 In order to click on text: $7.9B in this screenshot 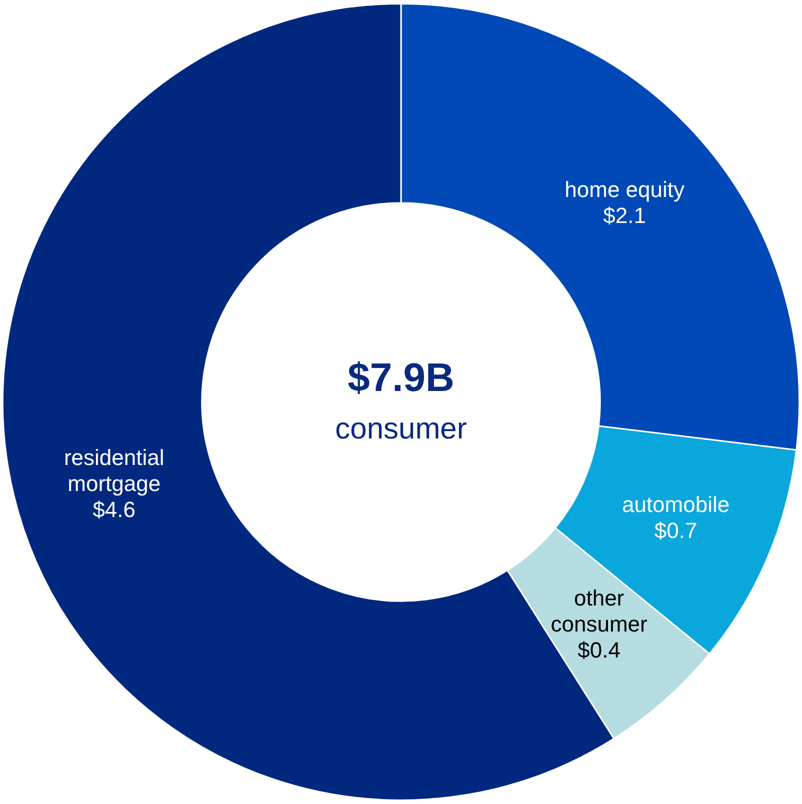, I will do `click(401, 378)`.